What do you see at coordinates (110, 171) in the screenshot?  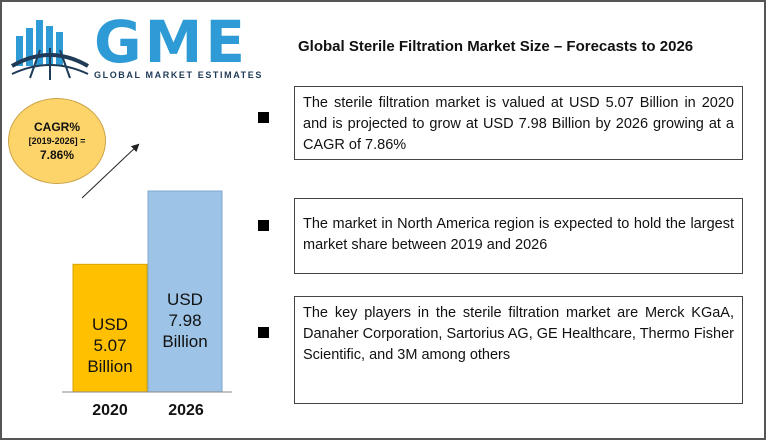 I see `growth-arrow` at bounding box center [110, 171].